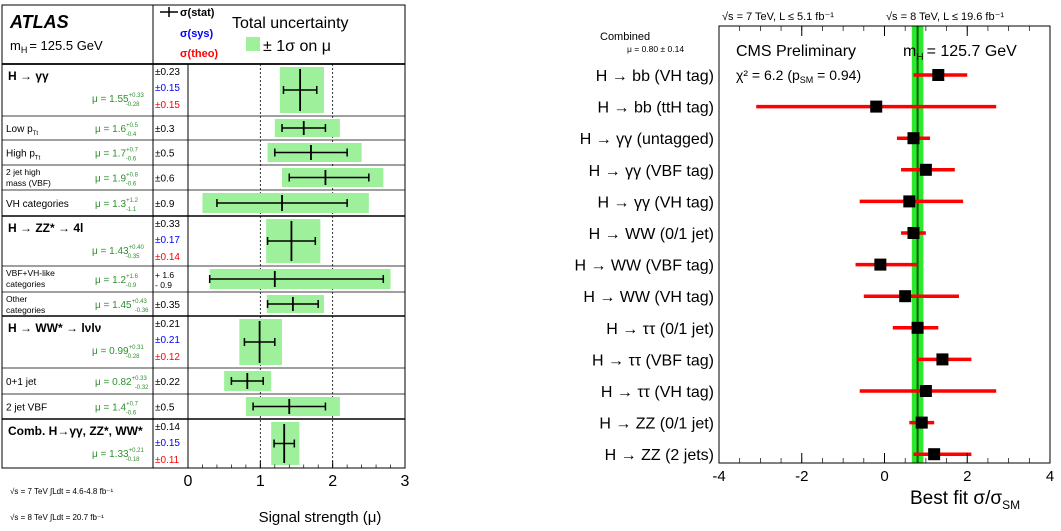  What do you see at coordinates (320, 517) in the screenshot?
I see `x-axis-label: Signal strength (μ)` at bounding box center [320, 517].